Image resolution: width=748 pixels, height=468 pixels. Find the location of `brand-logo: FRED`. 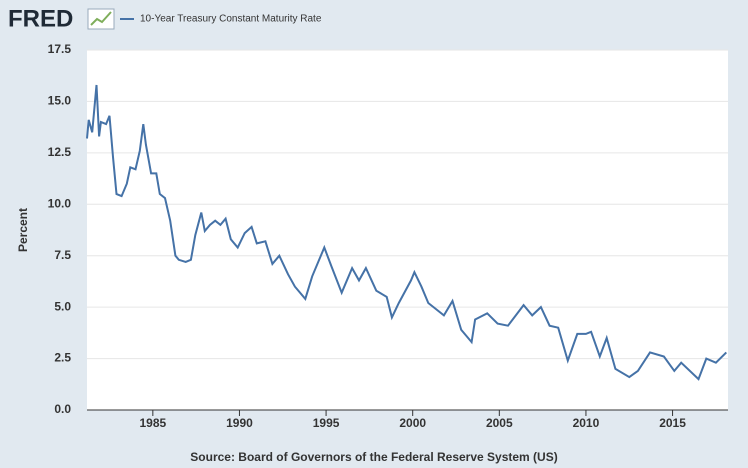

brand-logo: FRED is located at coordinates (40, 18).